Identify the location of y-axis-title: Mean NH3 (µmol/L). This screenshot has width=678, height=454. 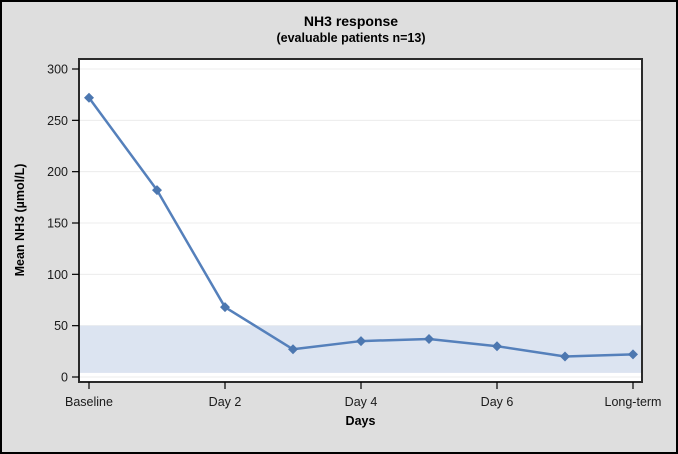
(20, 220).